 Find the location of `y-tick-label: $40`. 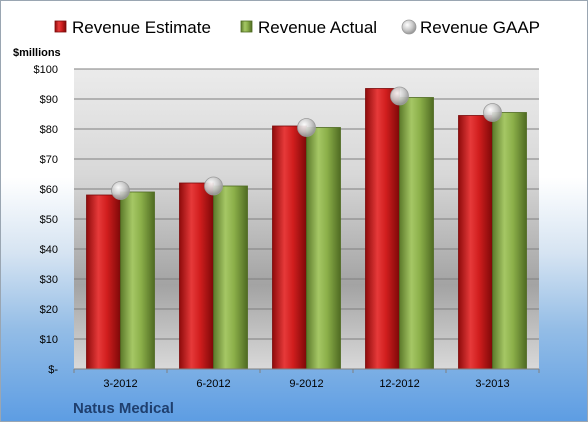

y-tick-label: $40 is located at coordinates (49, 250).